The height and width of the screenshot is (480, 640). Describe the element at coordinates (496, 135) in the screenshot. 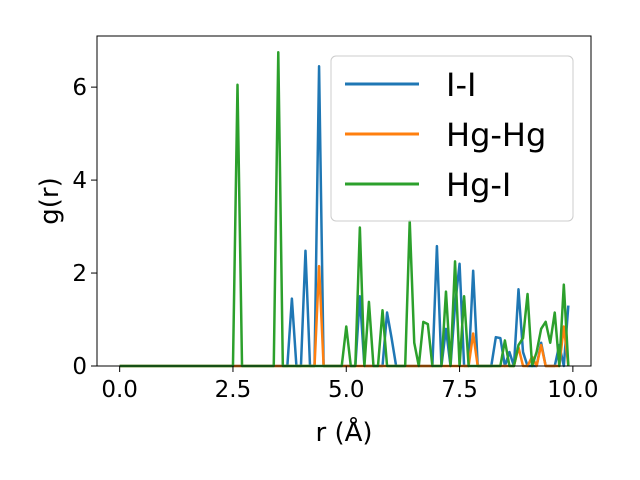

I see `legend-label: Hg-Hg` at that location.